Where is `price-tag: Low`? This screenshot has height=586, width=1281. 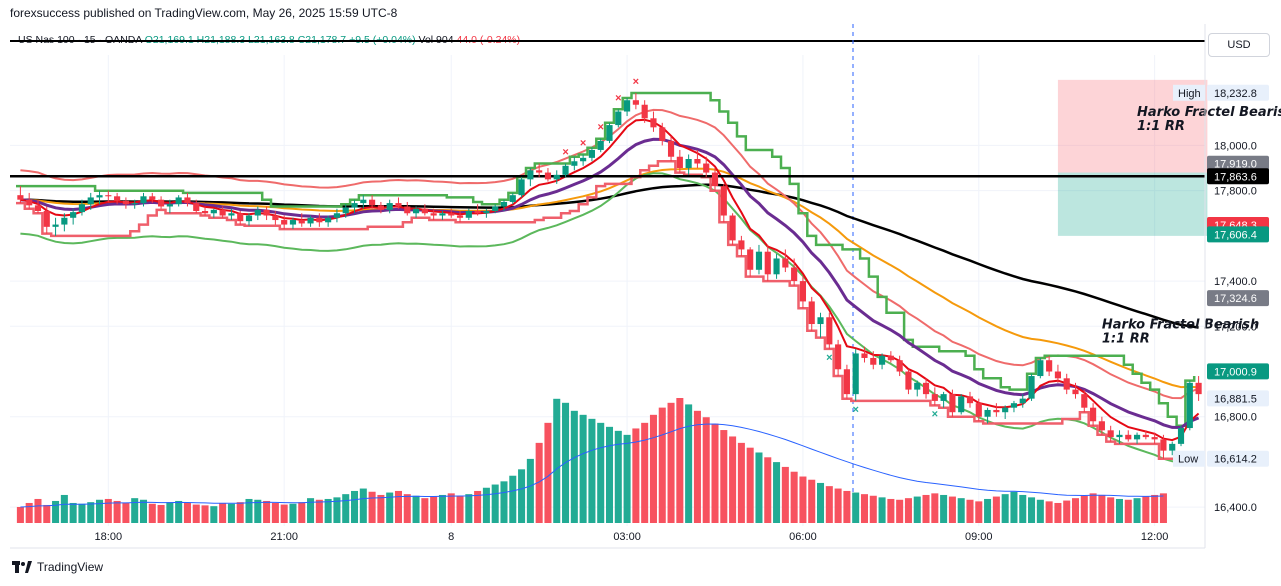
price-tag: Low is located at coordinates (1188, 460).